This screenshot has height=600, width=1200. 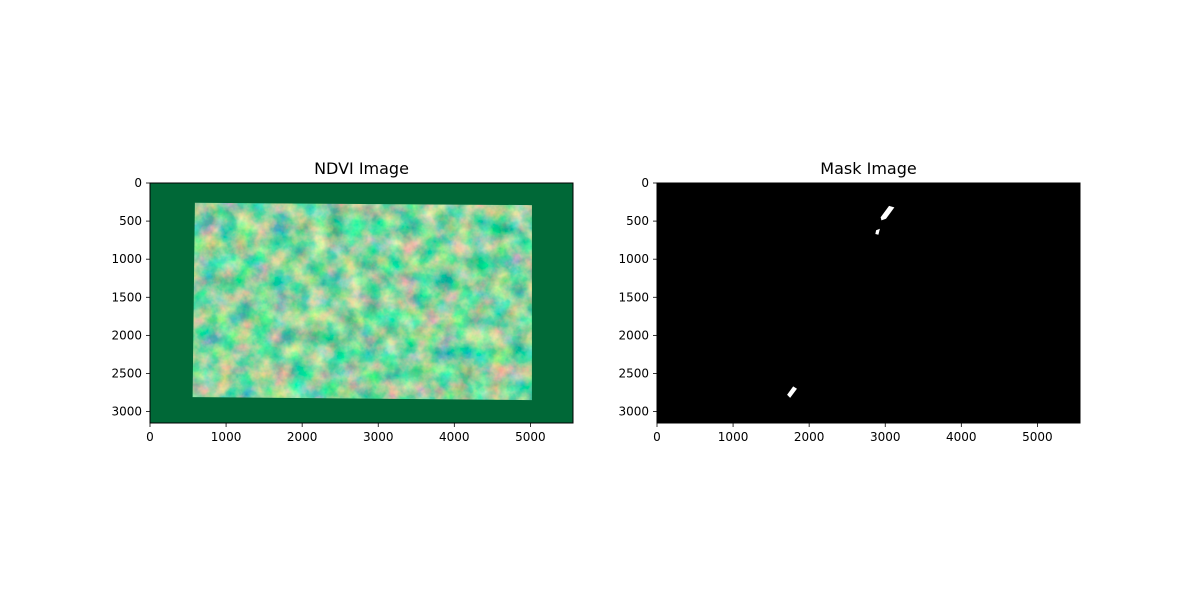 What do you see at coordinates (868, 168) in the screenshot?
I see `mask-title: Mask Image` at bounding box center [868, 168].